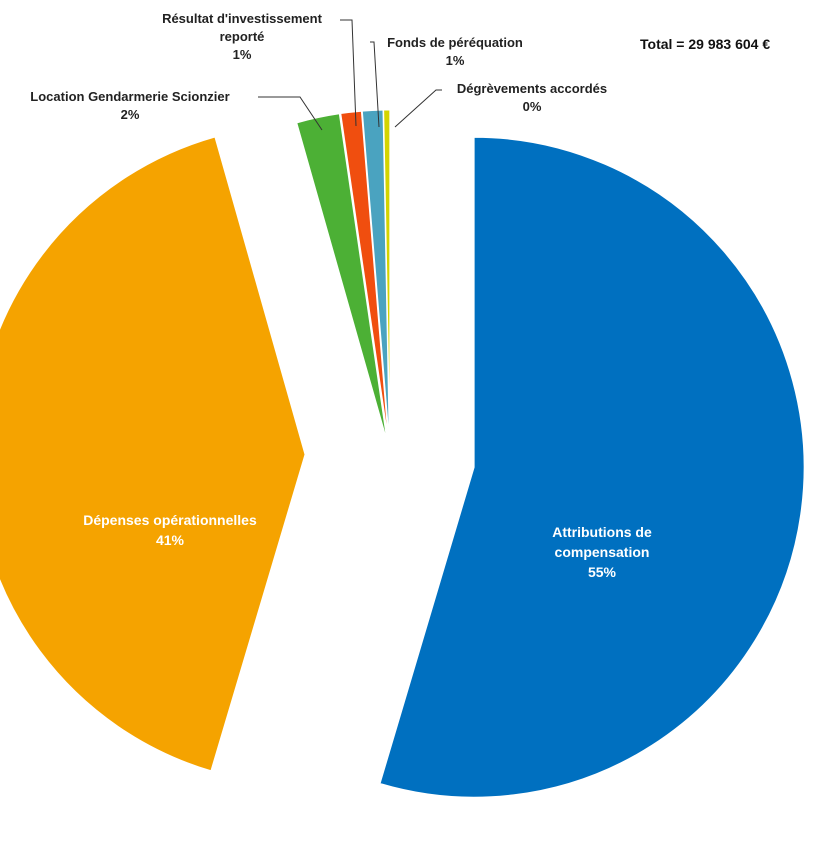 Image resolution: width=828 pixels, height=868 pixels. I want to click on slice-name: Dépenses opérationnelles, so click(170, 520).